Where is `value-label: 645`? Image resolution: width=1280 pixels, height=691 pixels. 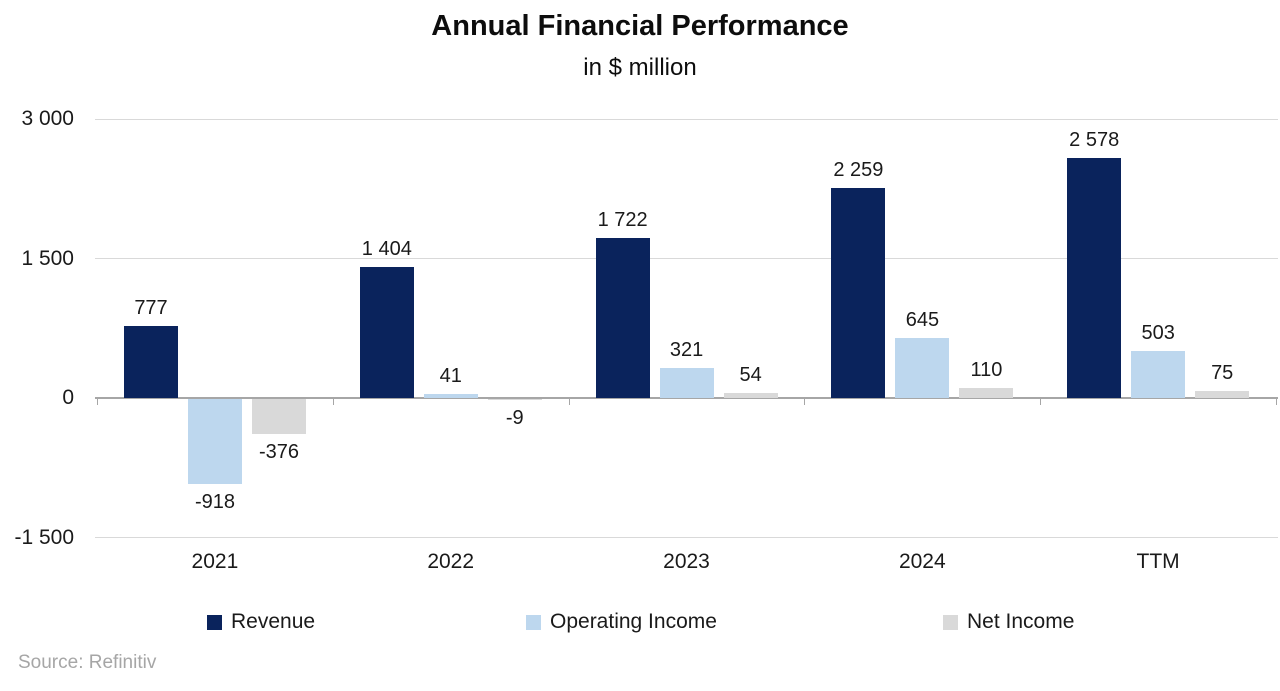
value-label: 645 is located at coordinates (922, 320).